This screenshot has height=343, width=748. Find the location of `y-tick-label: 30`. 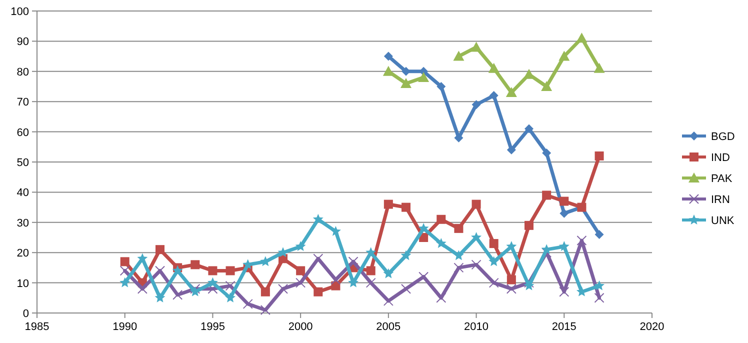

y-tick-label: 30 is located at coordinates (22, 223).